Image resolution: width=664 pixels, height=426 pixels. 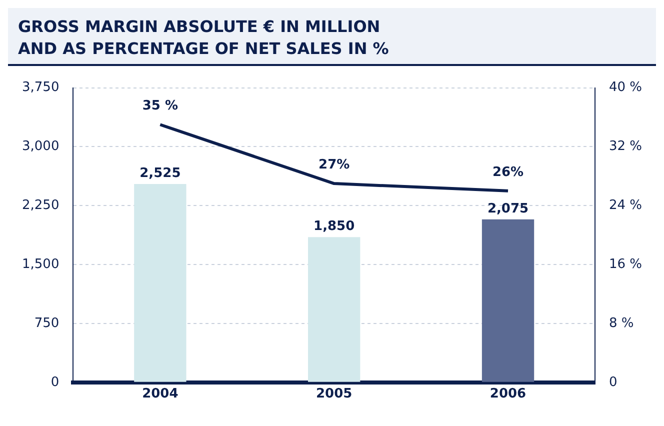 I want to click on chart-title: GROSS MARGIN ABSOLUTE € IN MILLION, so click(x=200, y=27).